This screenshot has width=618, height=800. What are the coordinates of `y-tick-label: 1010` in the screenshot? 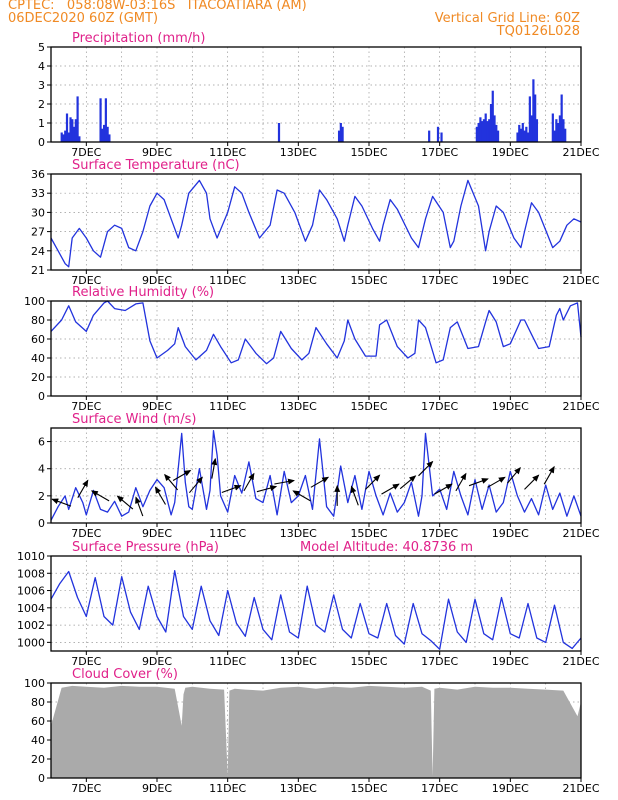 It's located at (31, 556).